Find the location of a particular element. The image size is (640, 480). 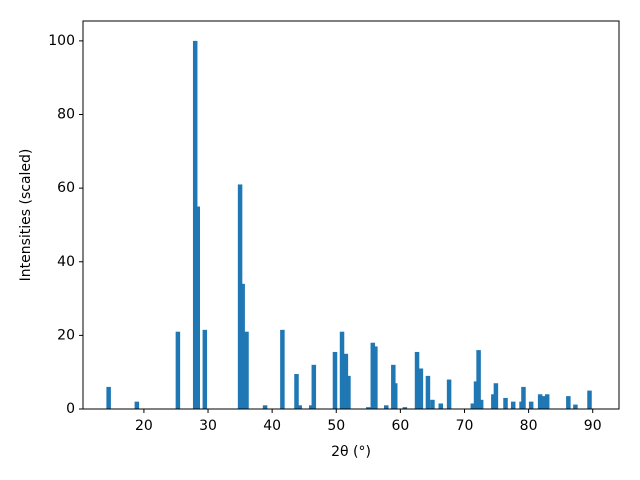

y-tick-label: 40 is located at coordinates (66, 262).